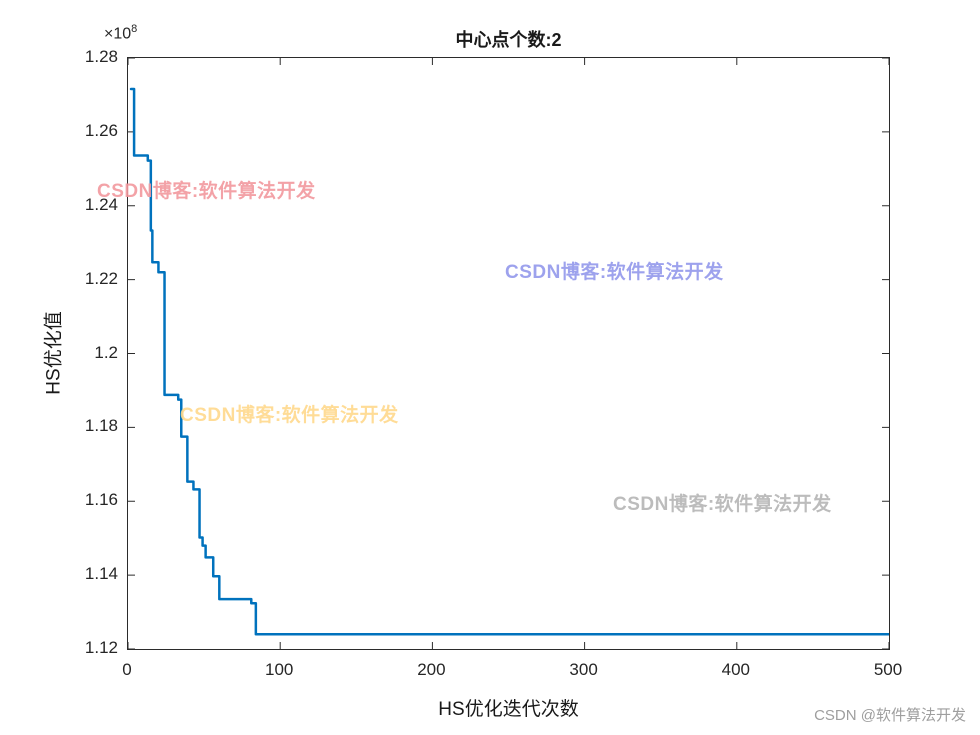 This screenshot has width=980, height=735. What do you see at coordinates (735, 669) in the screenshot?
I see `x-tick-label: 400` at bounding box center [735, 669].